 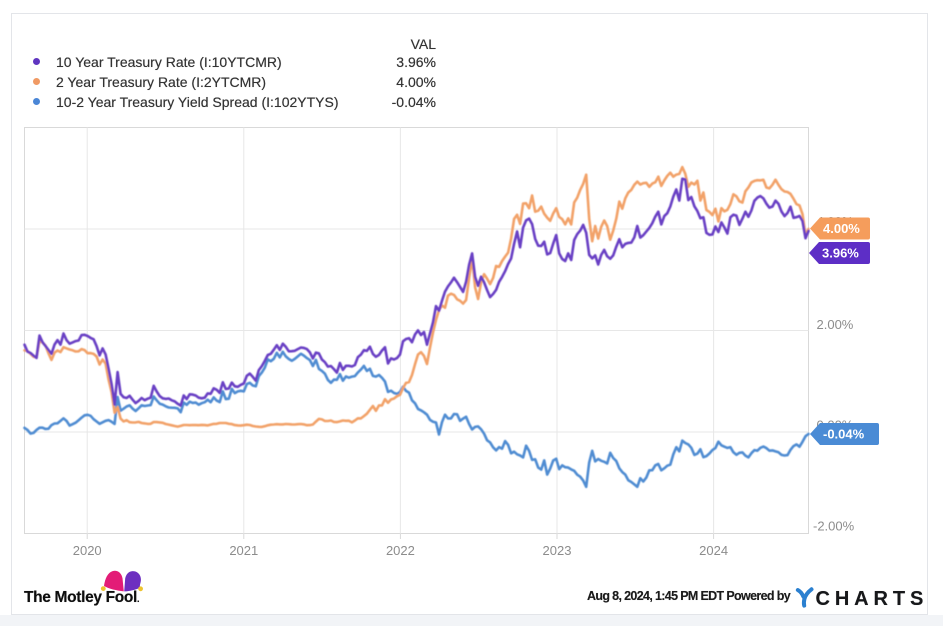 What do you see at coordinates (713, 550) in the screenshot?
I see `svg-text: 2024` at bounding box center [713, 550].